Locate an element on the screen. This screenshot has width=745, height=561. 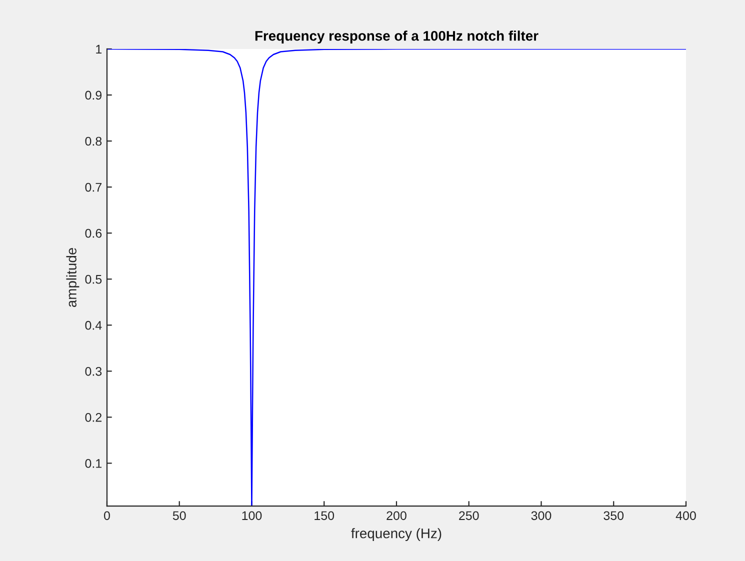
y-tick-label: 0.5 is located at coordinates (93, 279).